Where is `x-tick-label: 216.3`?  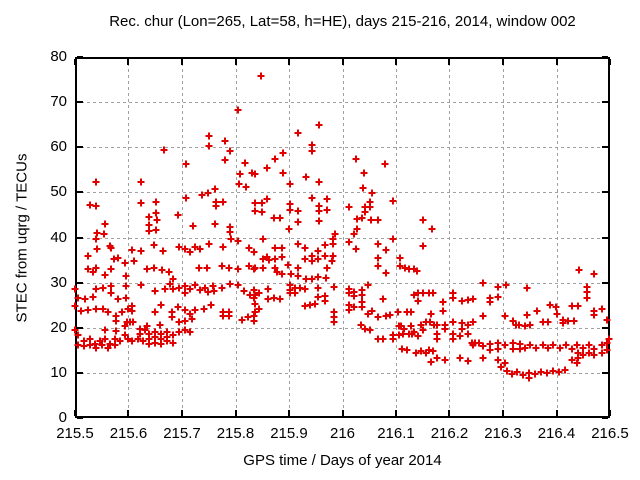 x-tick-label: 216.3 is located at coordinates (503, 433).